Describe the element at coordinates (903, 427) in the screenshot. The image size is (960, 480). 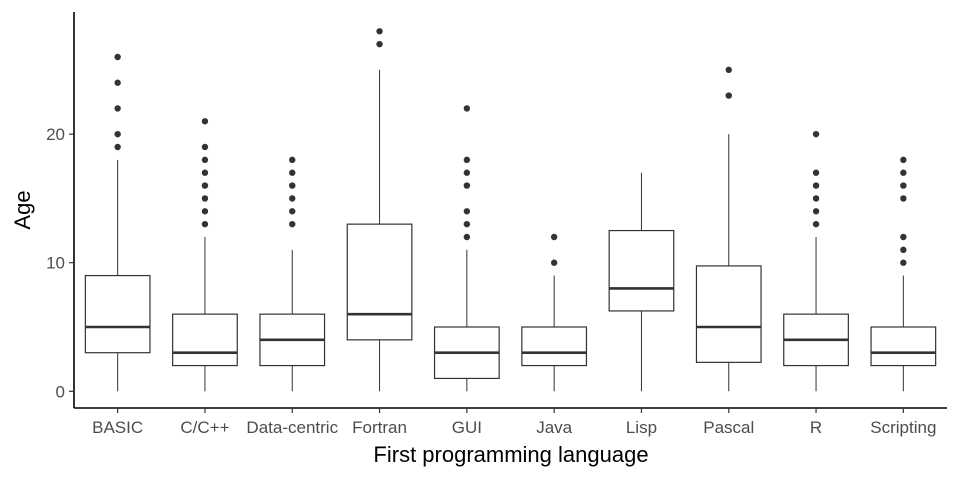
I see `x-tick-label: Scripting` at that location.